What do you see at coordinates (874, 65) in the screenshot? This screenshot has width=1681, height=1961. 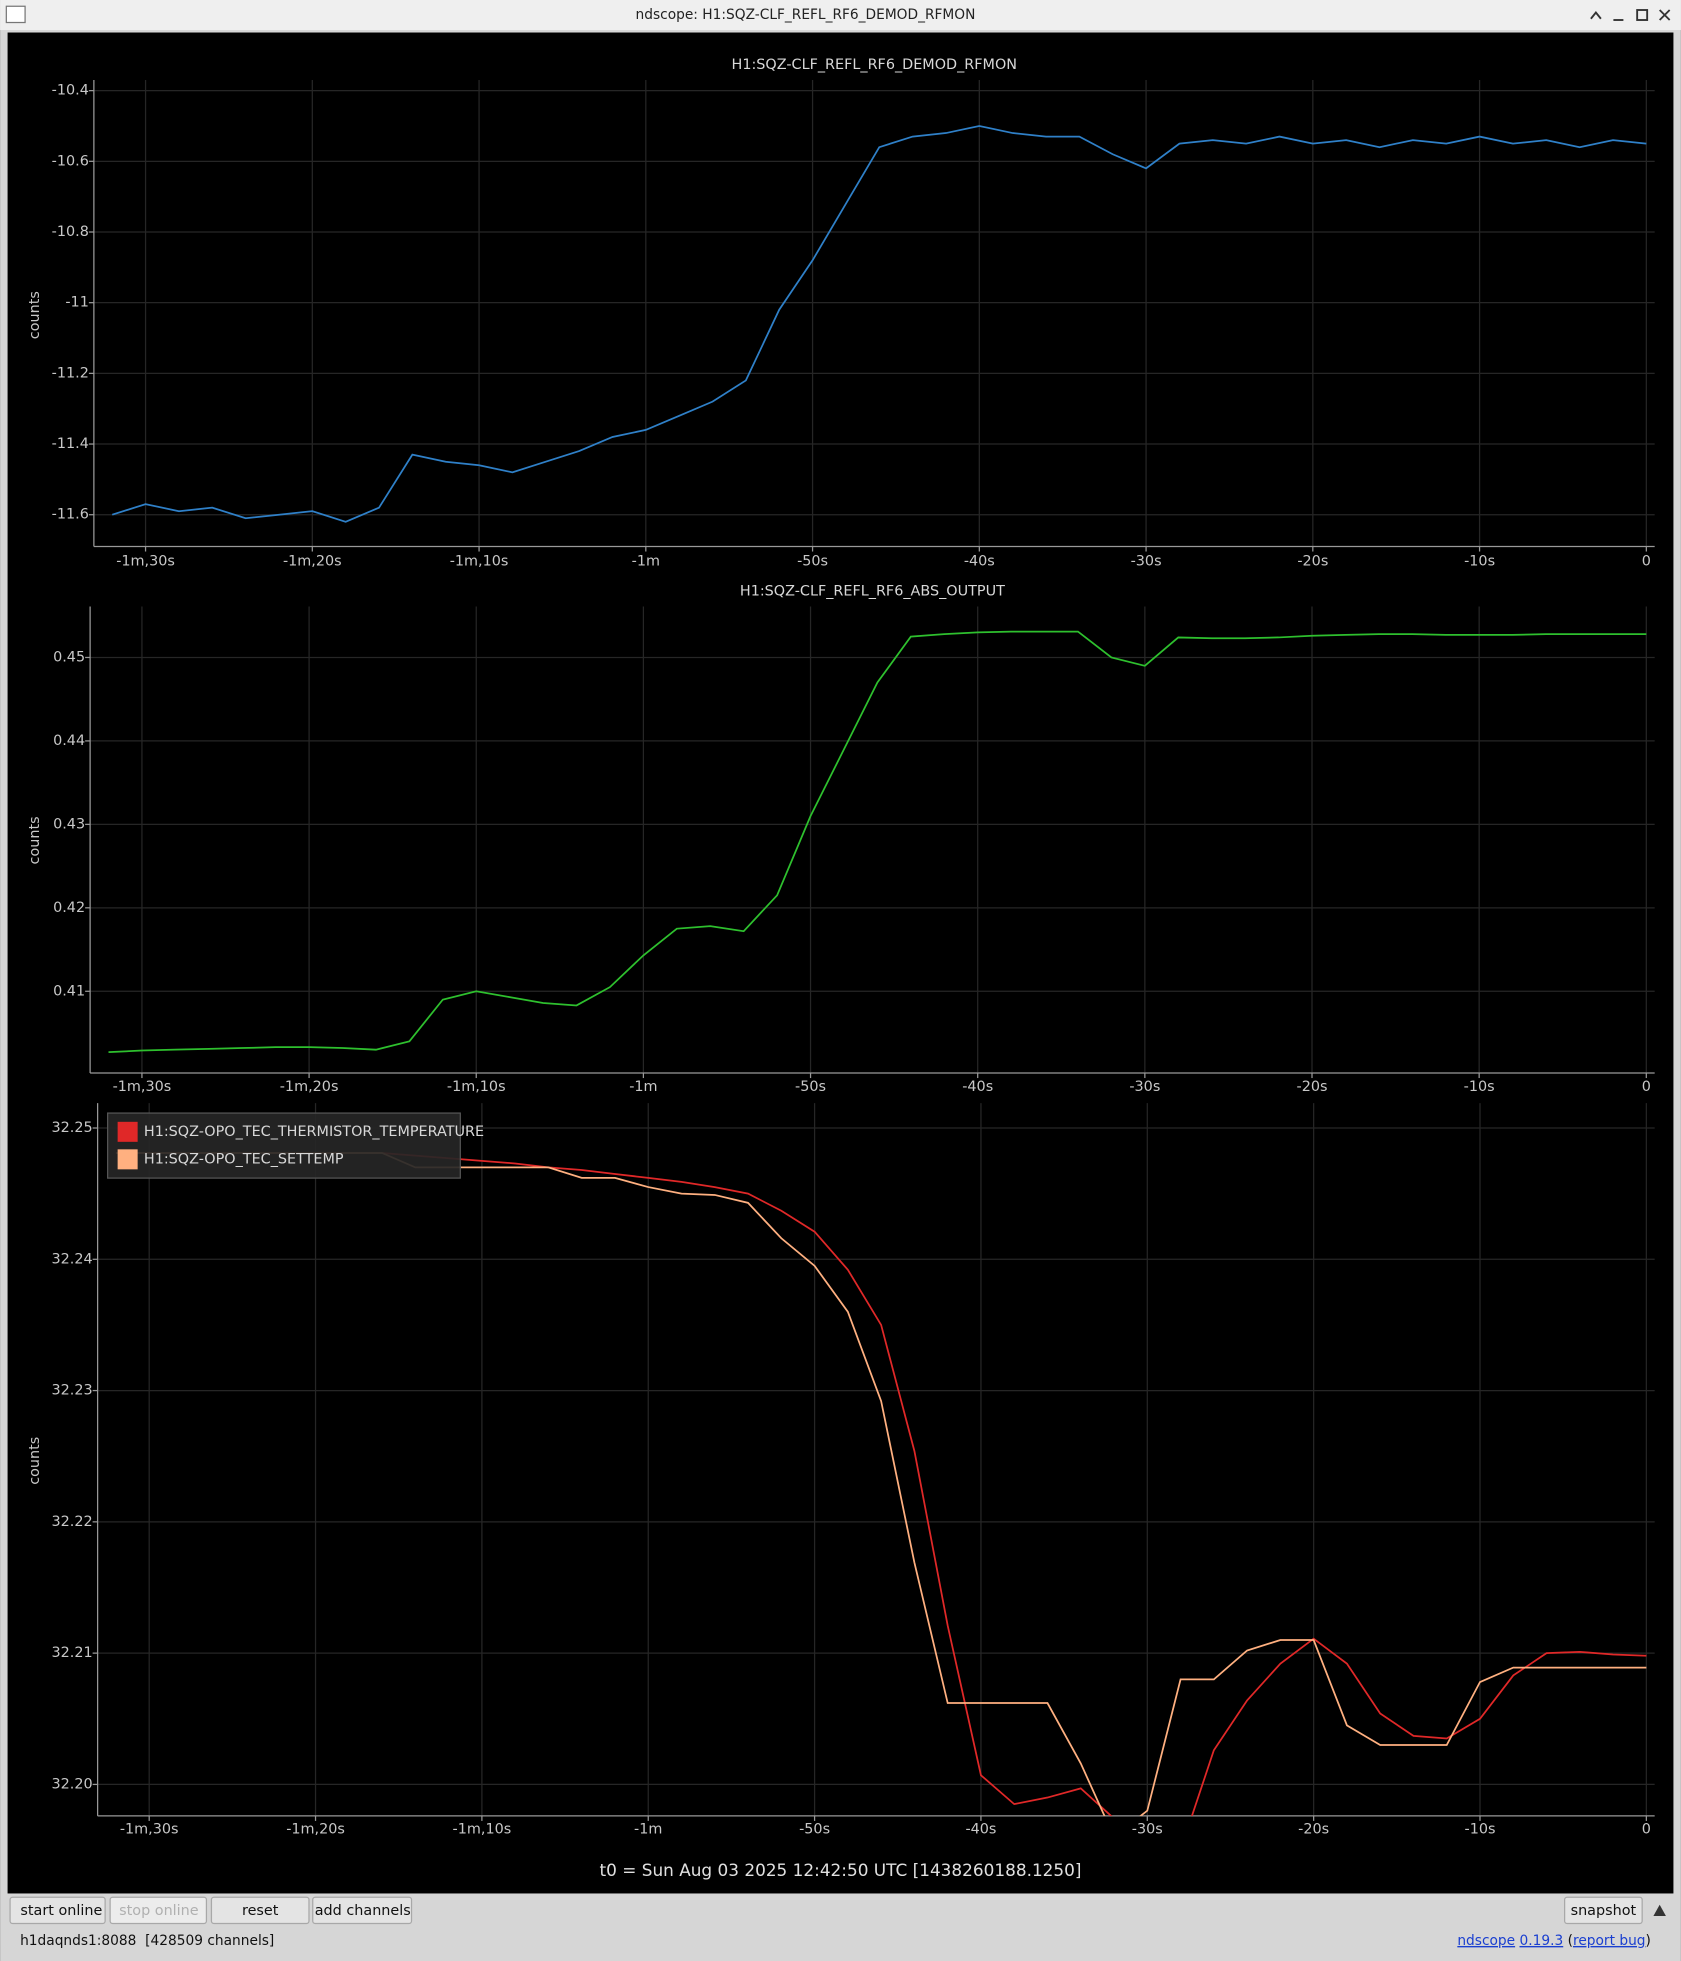 I see `chart-title: H1:SQZ-CLF_REFL_RF6_DEMOD_RFMON` at bounding box center [874, 65].